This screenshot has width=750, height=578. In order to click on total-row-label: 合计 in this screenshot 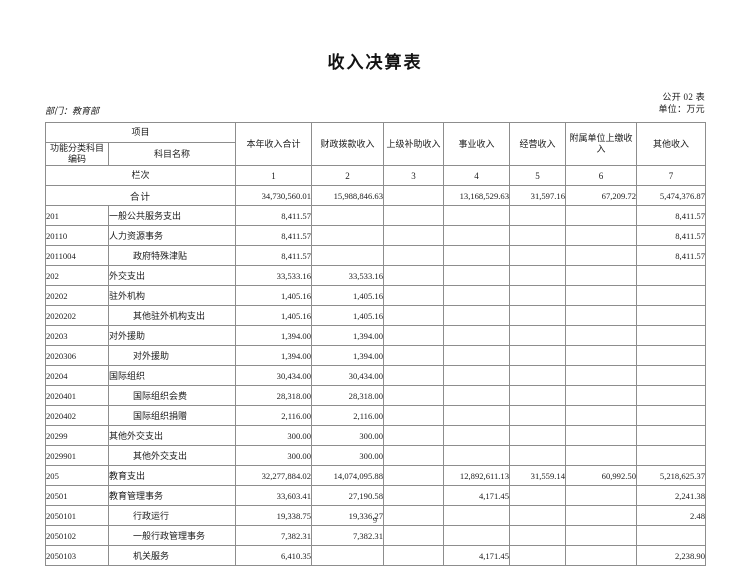, I will do `click(140, 195)`.